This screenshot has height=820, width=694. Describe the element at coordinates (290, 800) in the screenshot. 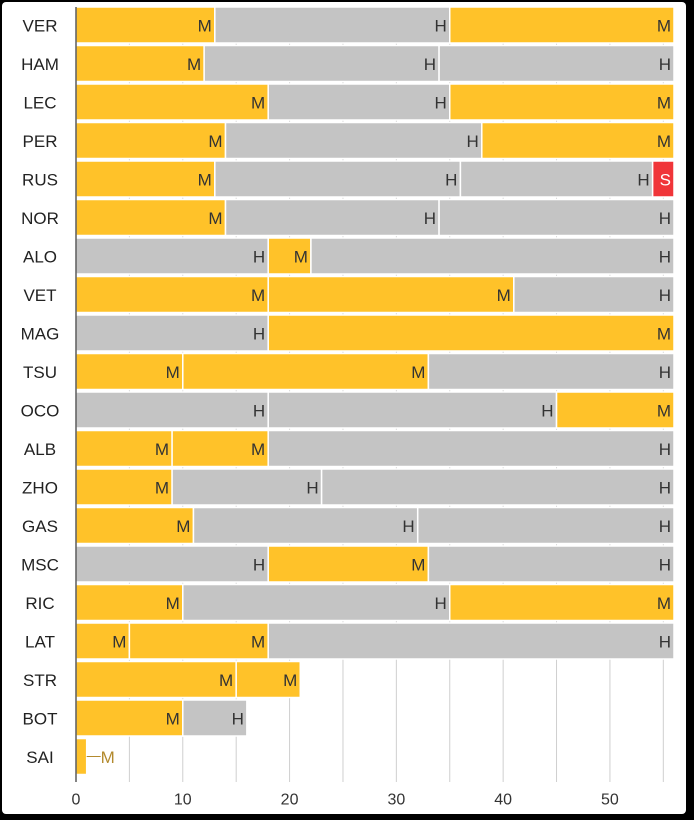

I see `x-tick-label-20: 20` at that location.